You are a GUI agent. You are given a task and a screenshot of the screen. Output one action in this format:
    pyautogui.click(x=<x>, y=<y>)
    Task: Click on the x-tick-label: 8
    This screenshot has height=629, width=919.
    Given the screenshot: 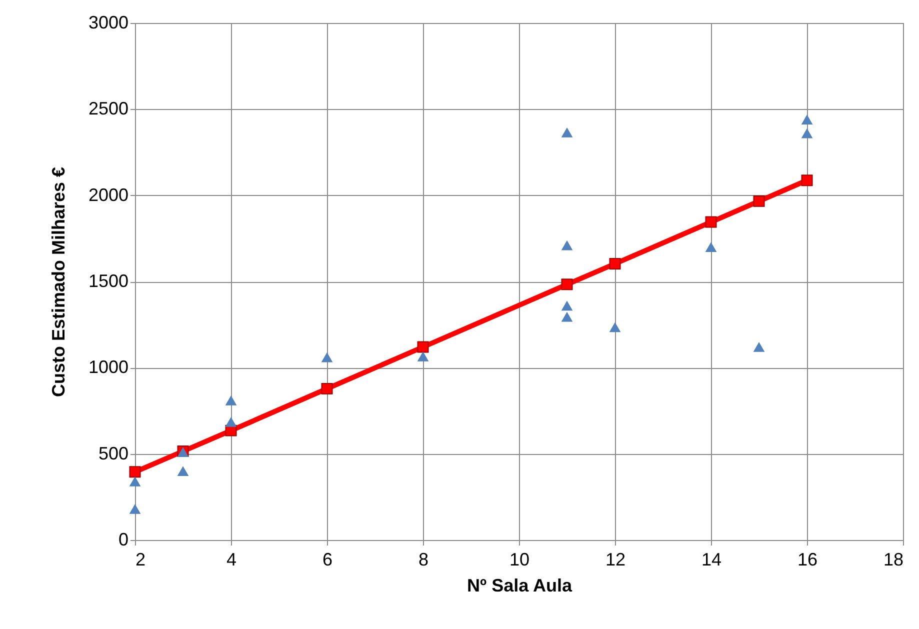 What is the action you would take?
    pyautogui.click(x=423, y=560)
    